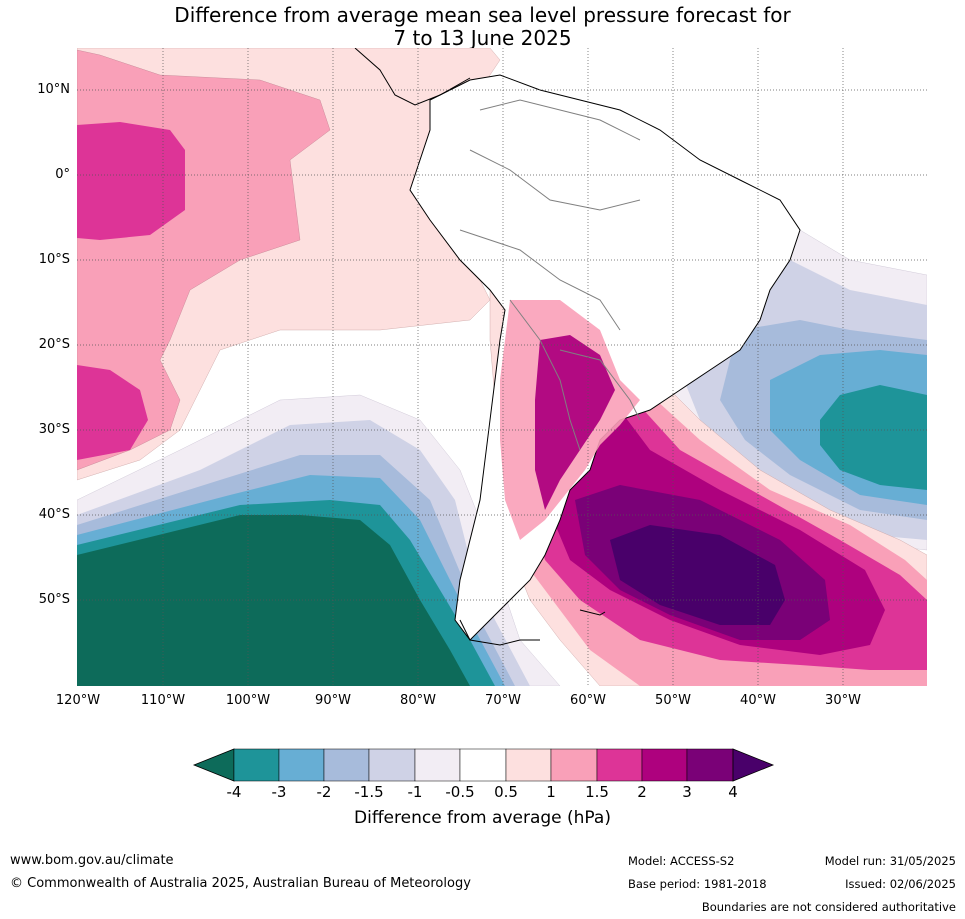  What do you see at coordinates (418, 700) in the screenshot?
I see `lon-label-80w: 80°W` at bounding box center [418, 700].